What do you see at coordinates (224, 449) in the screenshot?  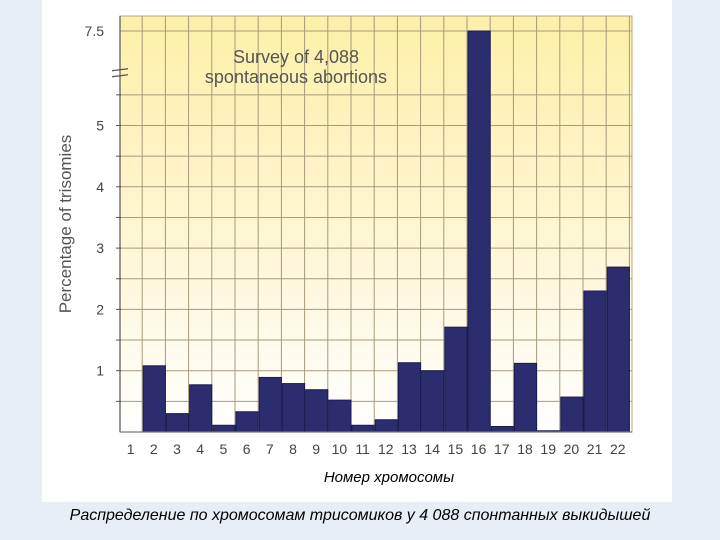 I see `x-tick-label-5: 5` at bounding box center [224, 449].